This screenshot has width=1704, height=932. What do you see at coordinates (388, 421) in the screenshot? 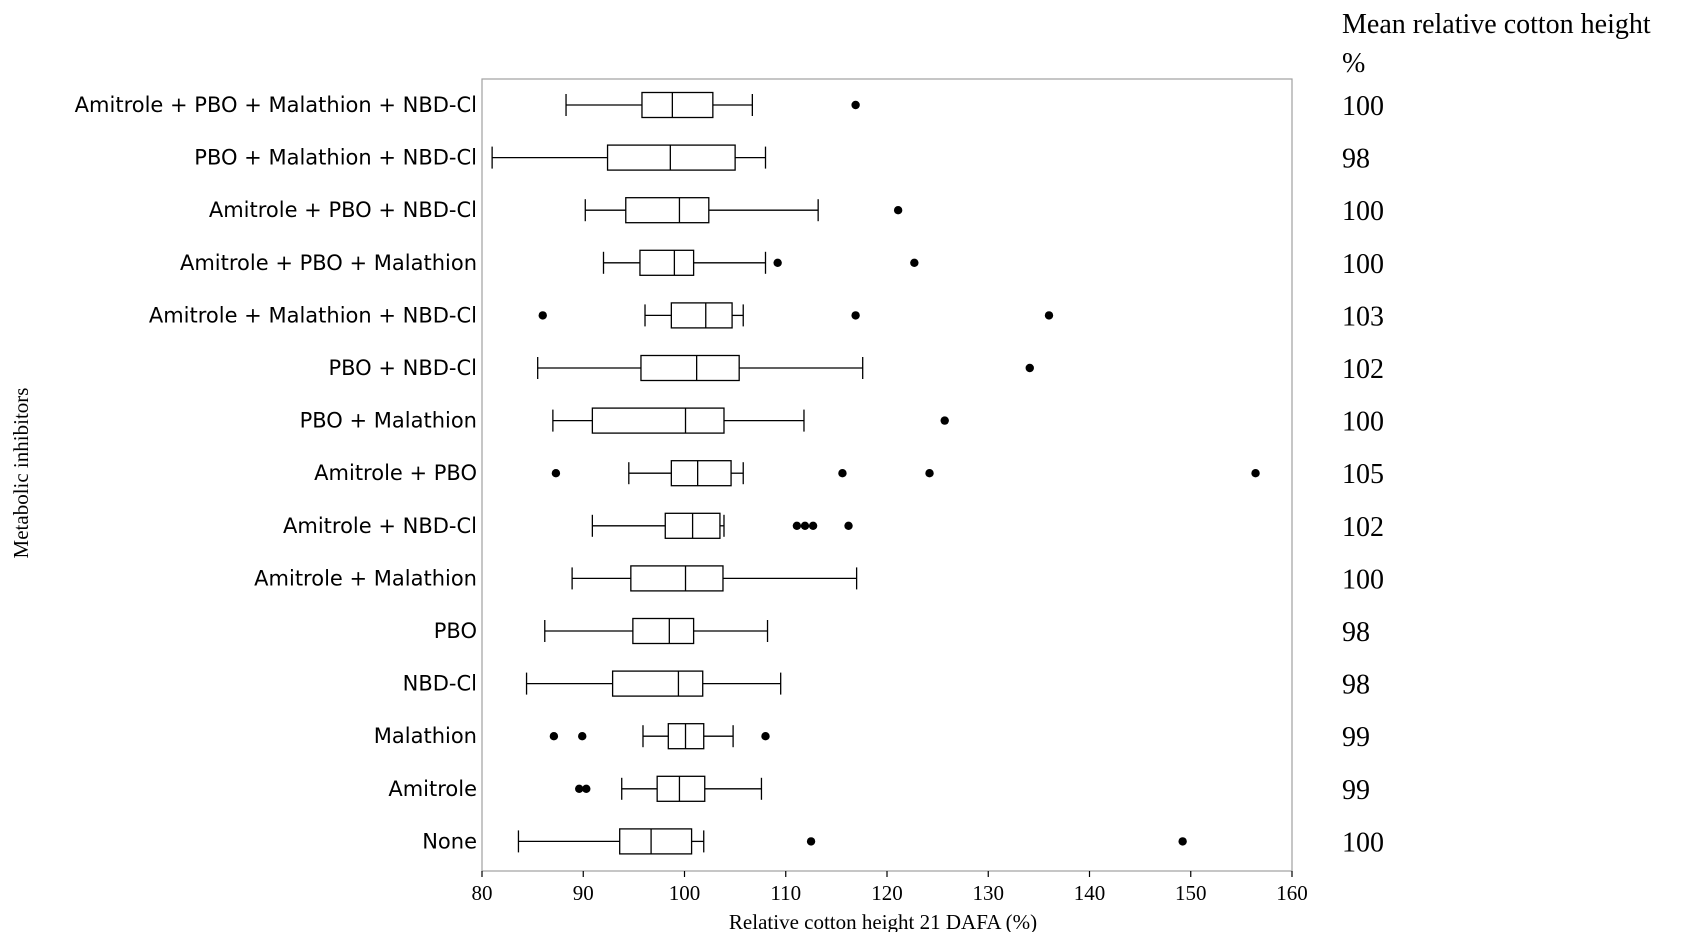
I see `category-label: PBO + Malathion` at bounding box center [388, 421].